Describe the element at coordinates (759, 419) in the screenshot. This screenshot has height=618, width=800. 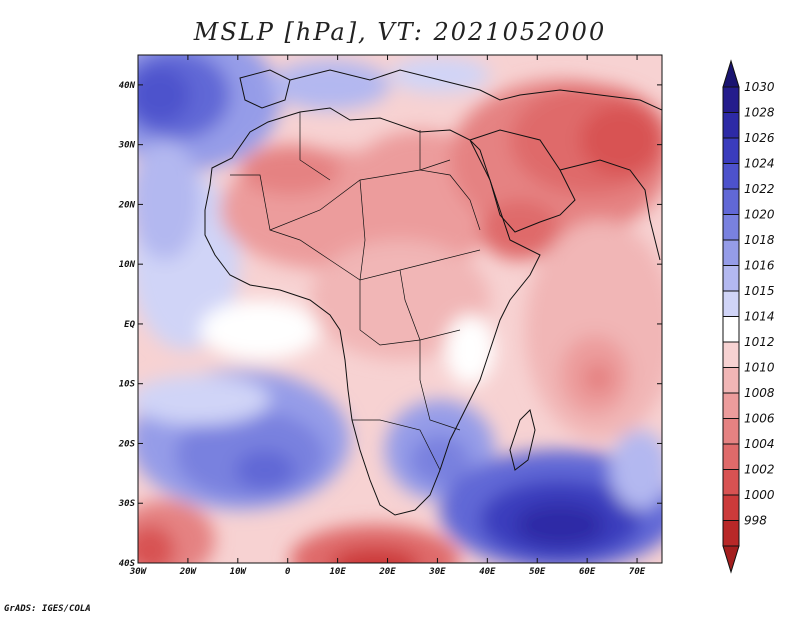
I see `colorbar-label: 1006` at that location.